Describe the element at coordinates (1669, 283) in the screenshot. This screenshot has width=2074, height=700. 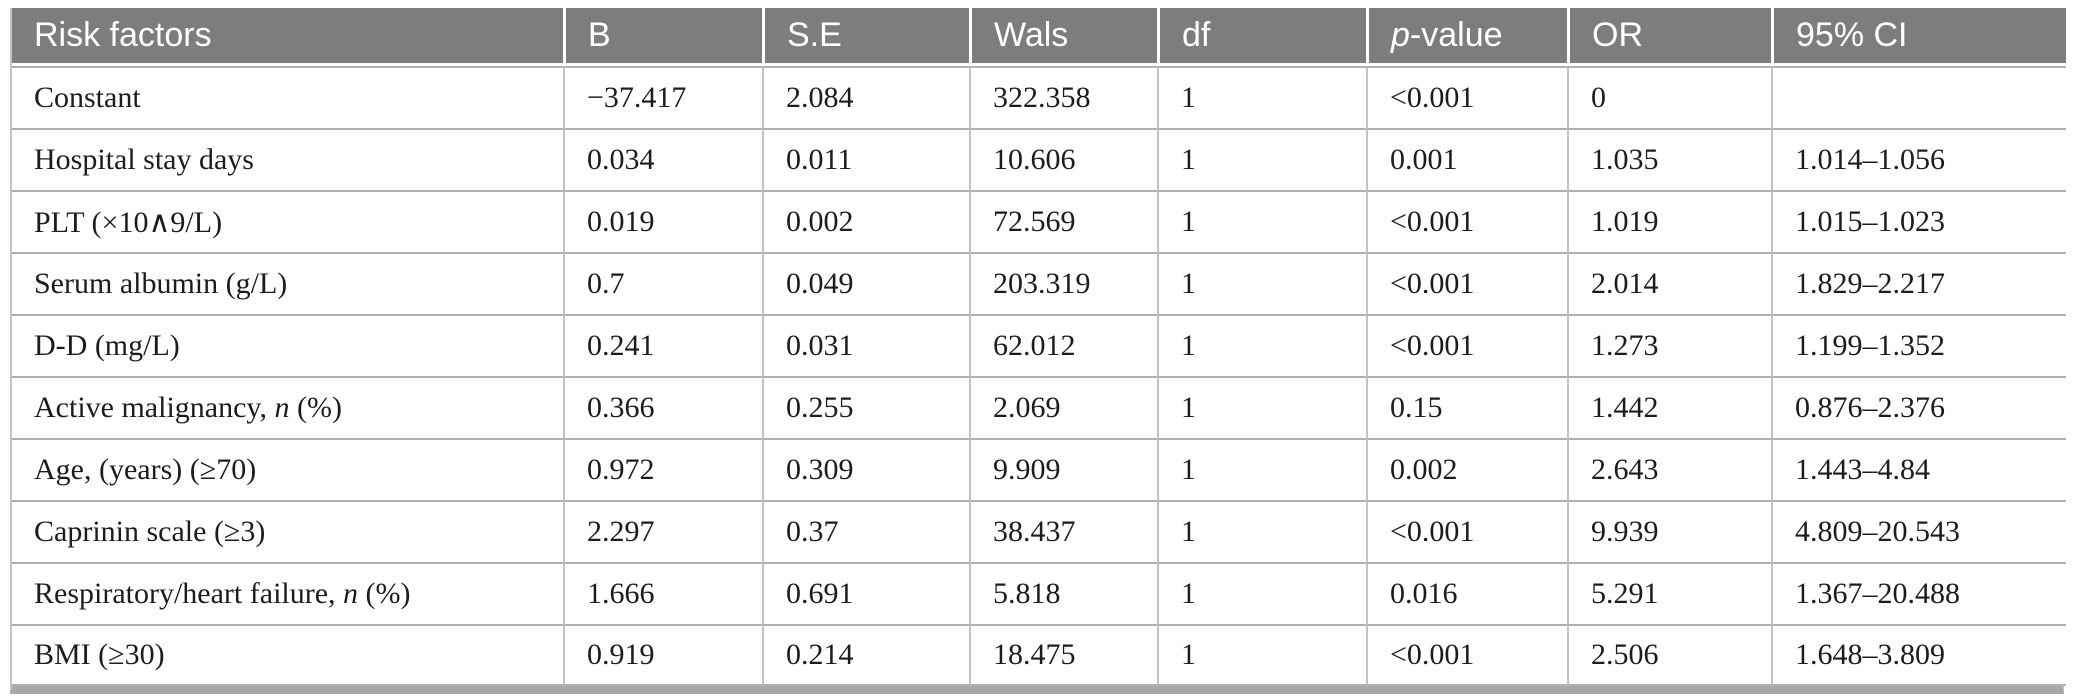
I see `cell-or: 2.014` at that location.